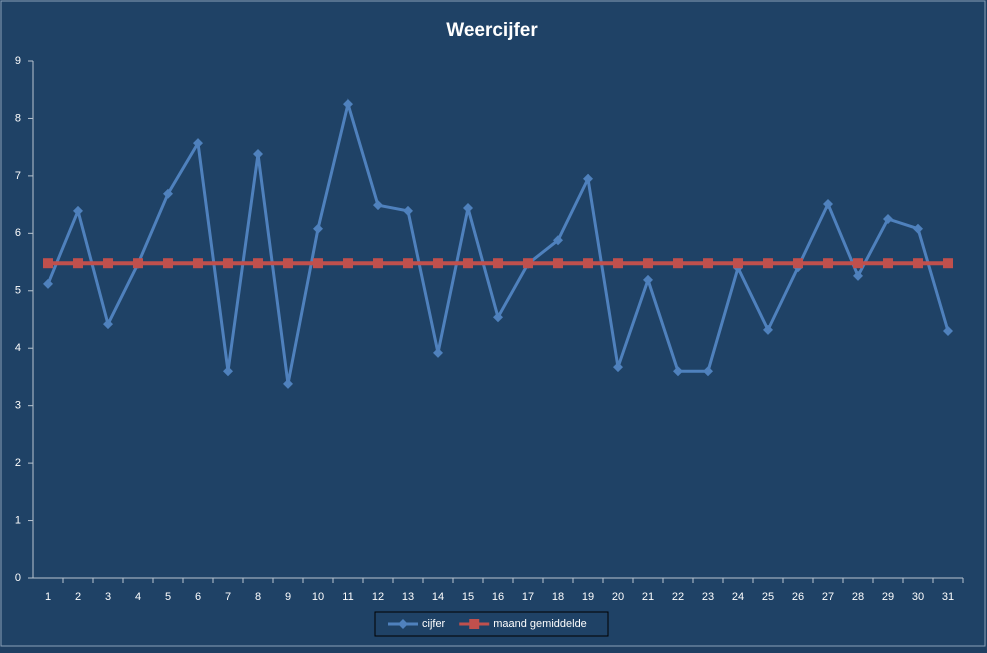 This screenshot has width=987, height=653. I want to click on x-tick-label: 26, so click(798, 597).